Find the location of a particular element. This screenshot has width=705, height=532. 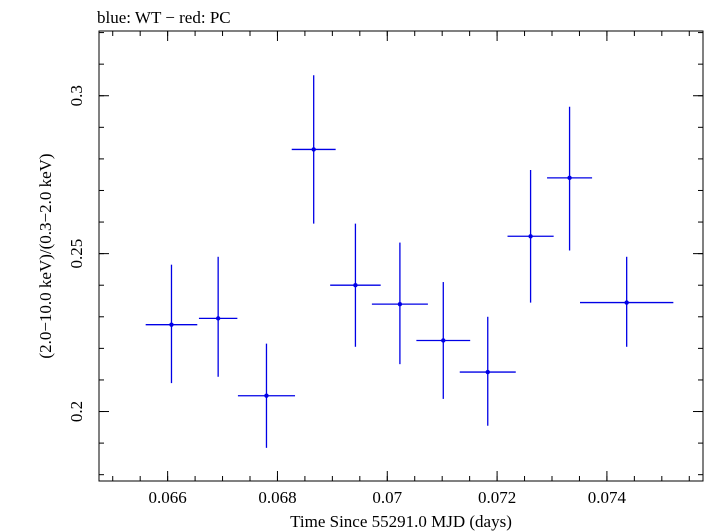

x-tick-label: 0.072 is located at coordinates (497, 497).